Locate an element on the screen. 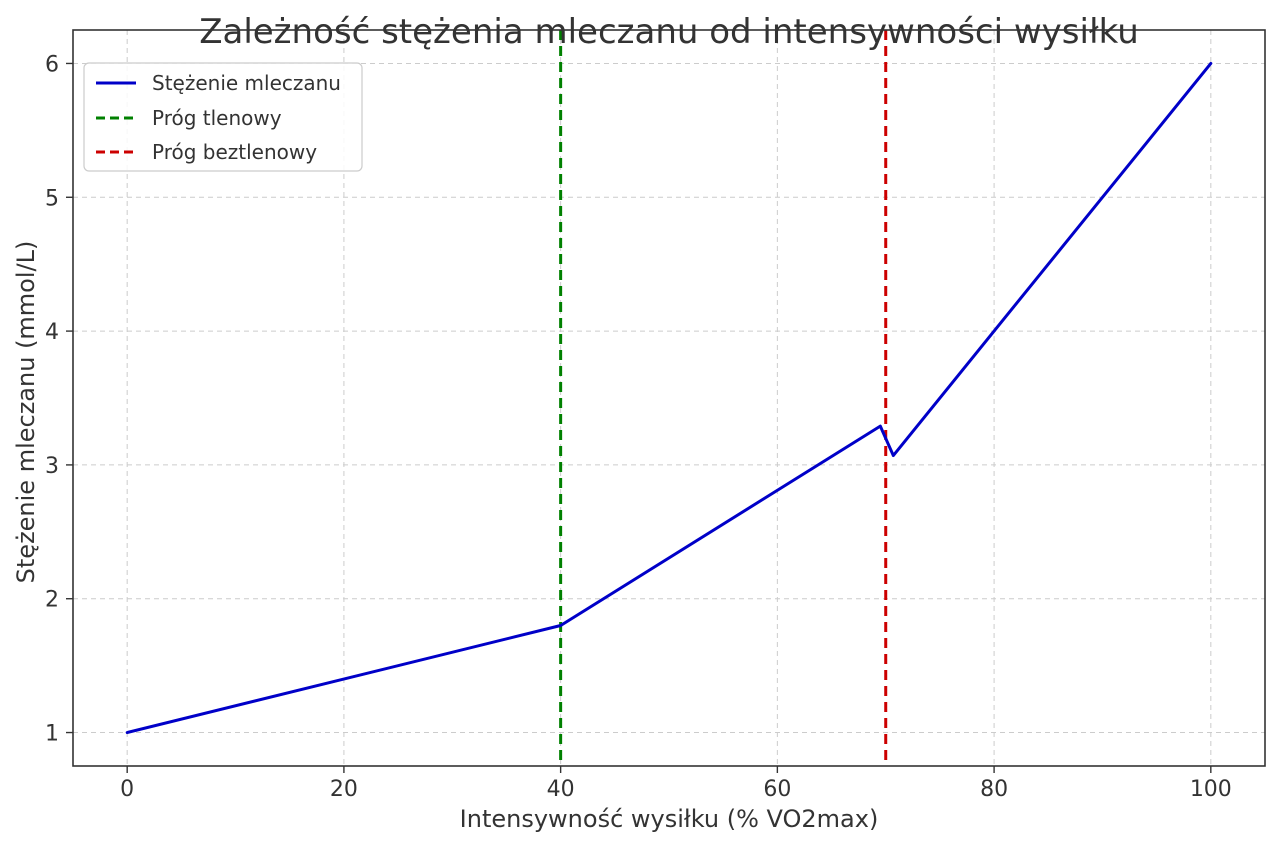 The image size is (1280, 849). y-tick-label: 5 is located at coordinates (52, 198).